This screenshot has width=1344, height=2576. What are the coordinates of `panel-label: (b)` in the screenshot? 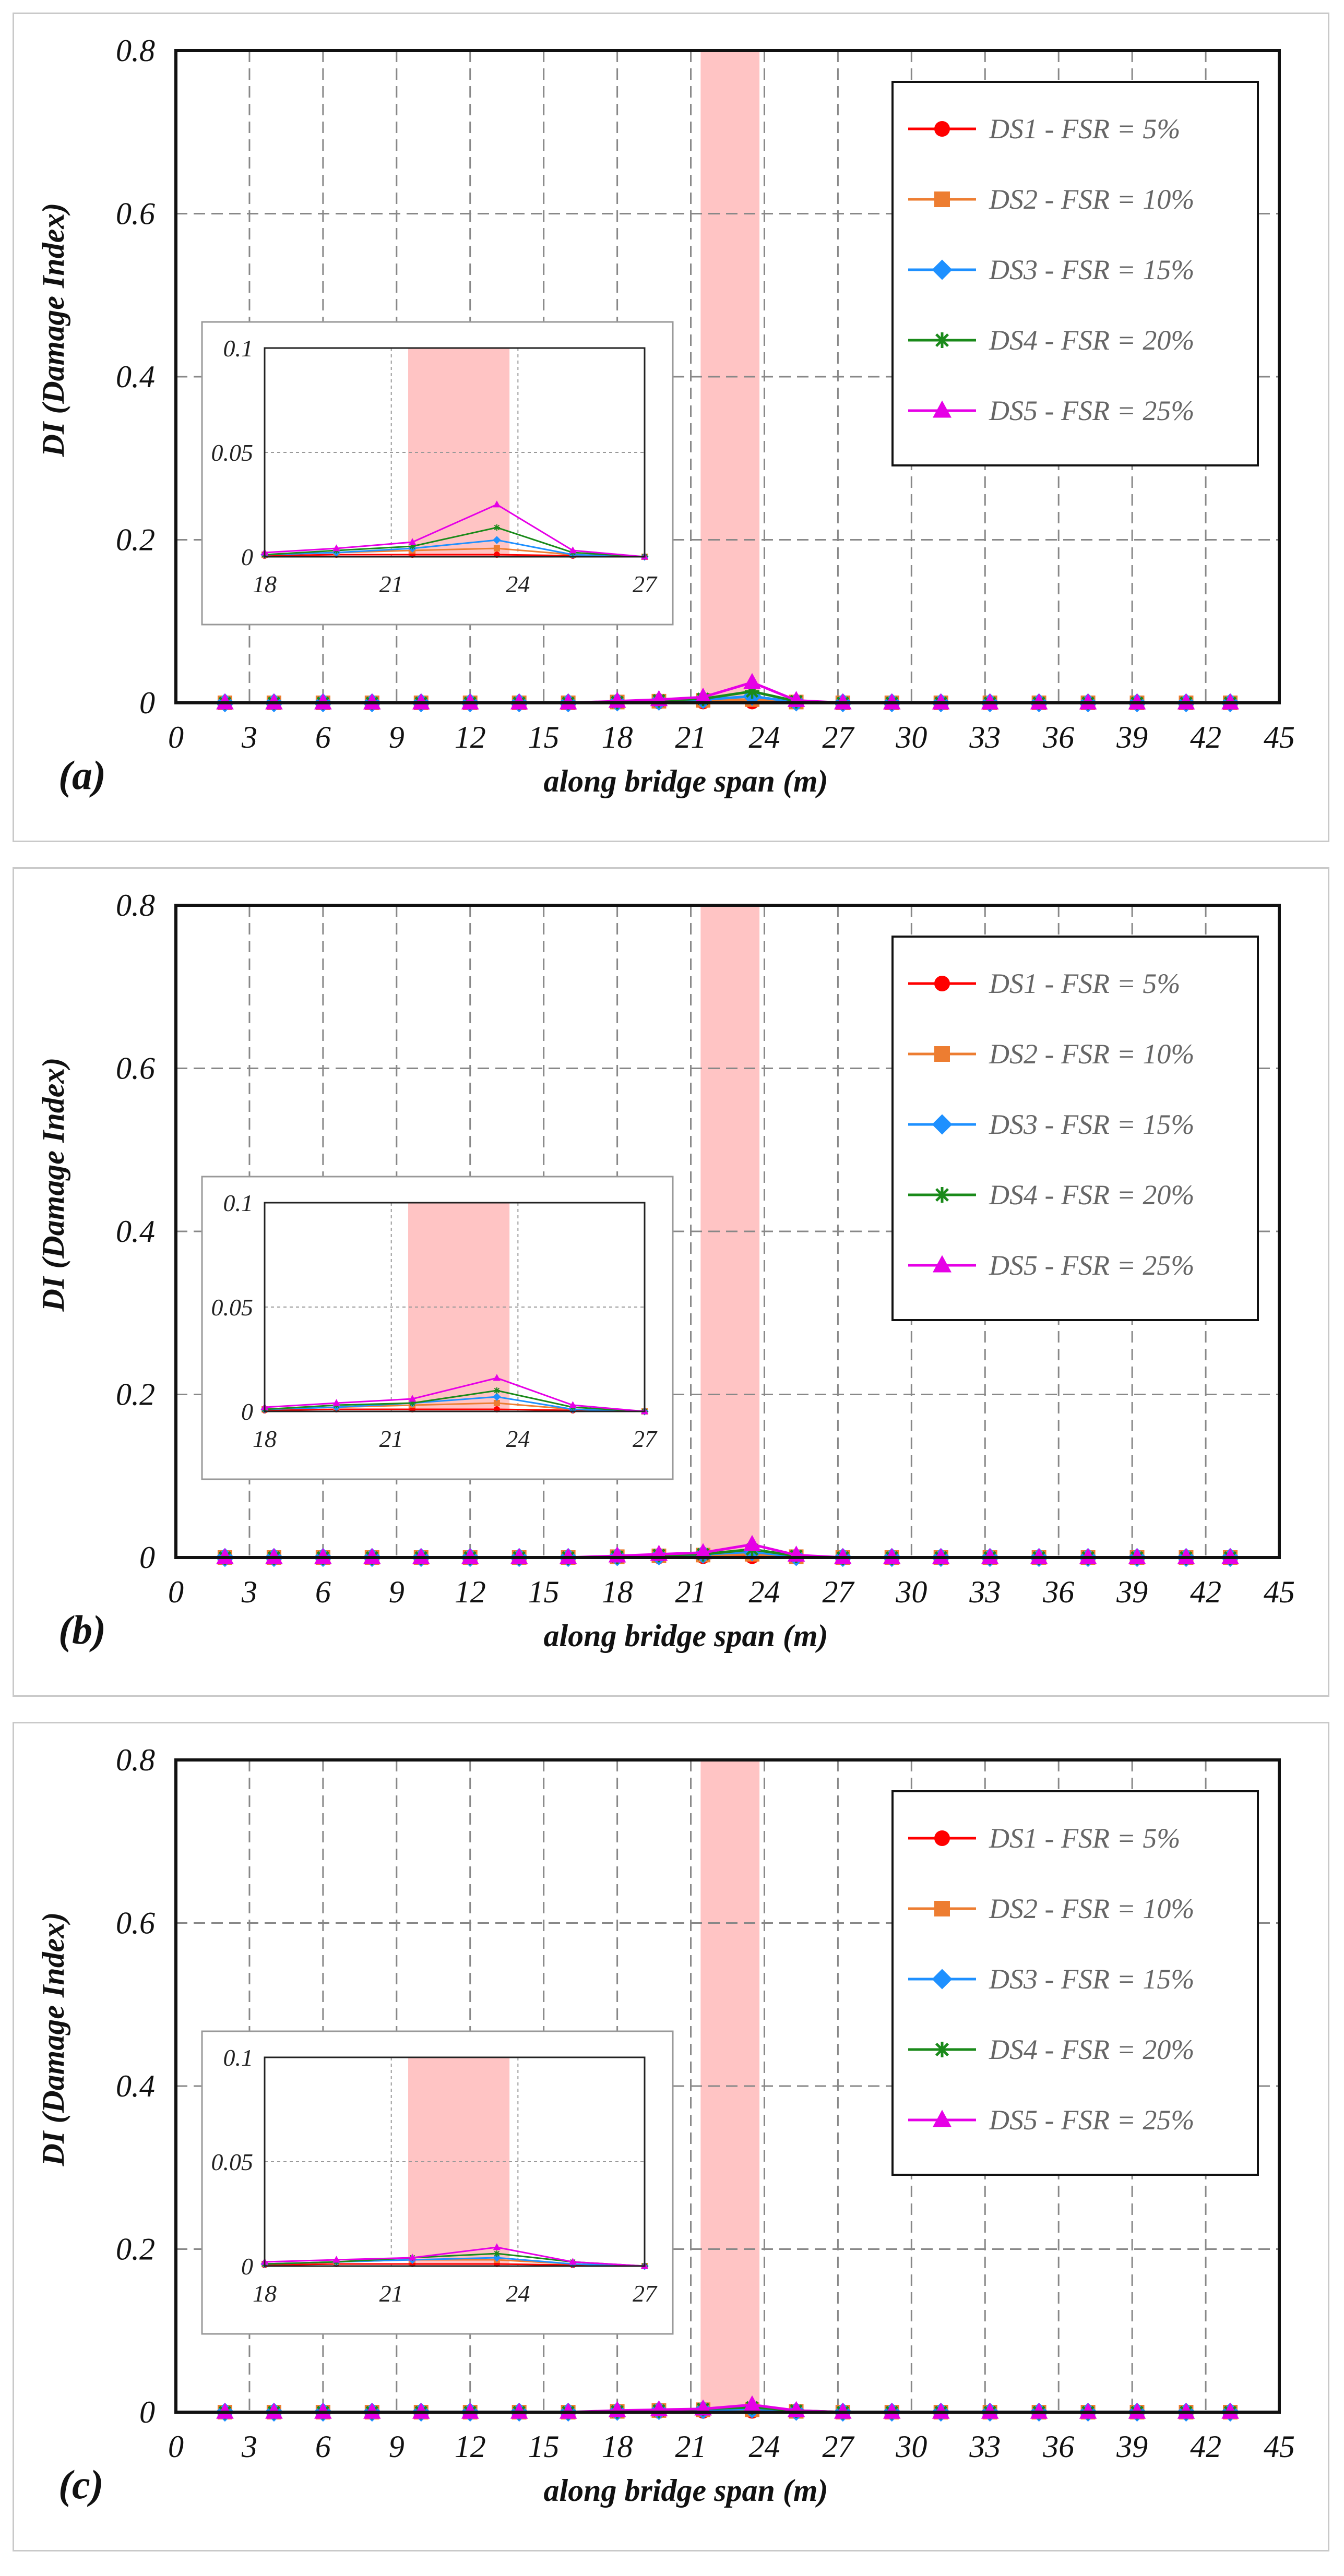 It's located at (82, 1629).